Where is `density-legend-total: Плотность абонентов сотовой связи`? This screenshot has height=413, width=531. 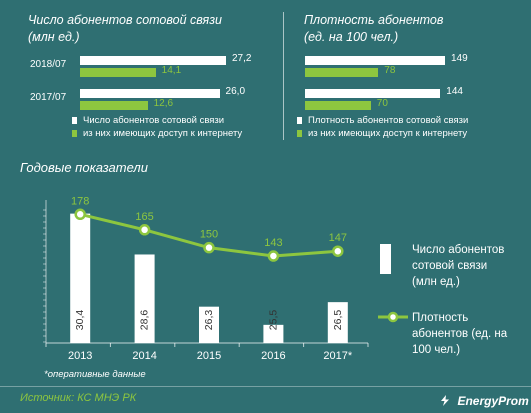 density-legend-total: Плотность абонентов сотовой связи is located at coordinates (382, 120).